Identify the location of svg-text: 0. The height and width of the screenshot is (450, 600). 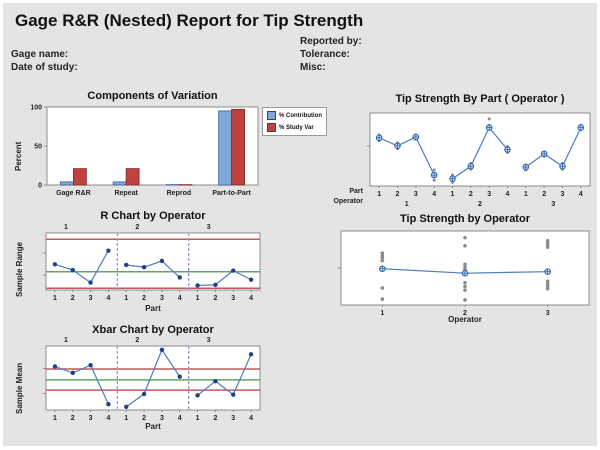
(40, 186).